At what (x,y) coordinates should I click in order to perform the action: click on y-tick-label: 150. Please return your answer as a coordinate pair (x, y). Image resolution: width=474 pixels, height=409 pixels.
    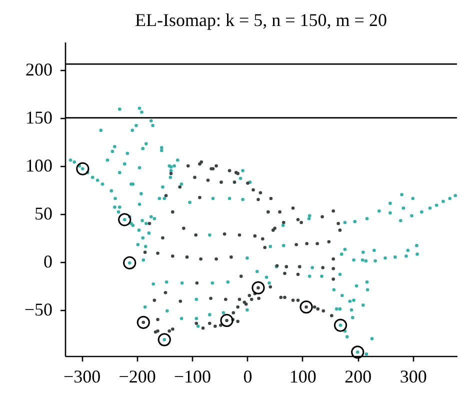
    Looking at the image, I should click on (39, 117).